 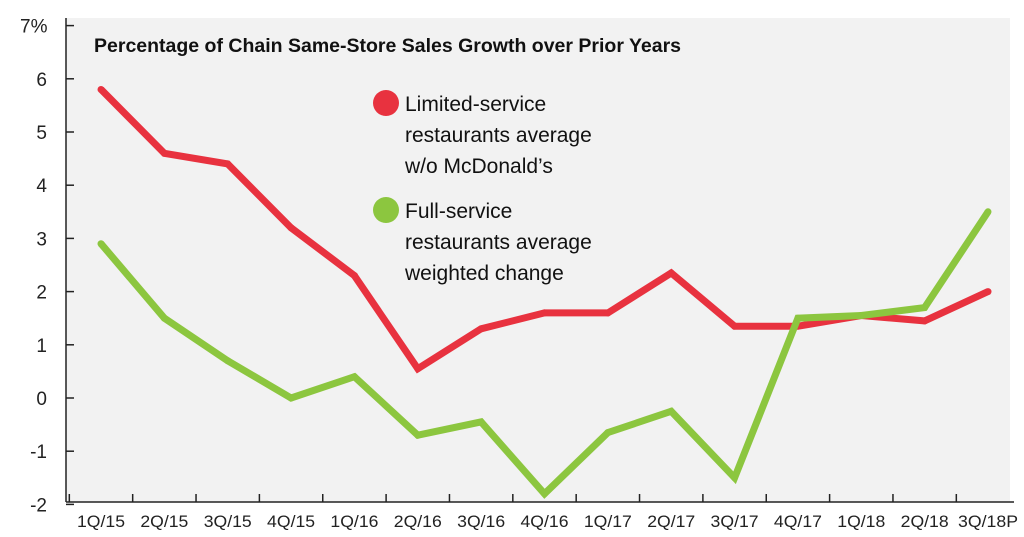 I want to click on x-tick-label: 2Q/16, so click(x=418, y=521).